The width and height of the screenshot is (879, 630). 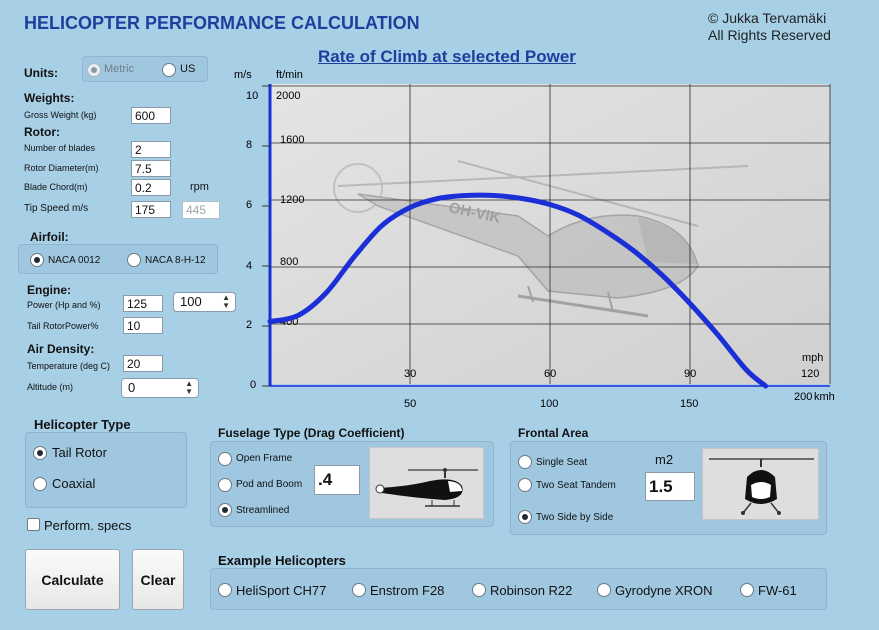 I want to click on units-us-label: US, so click(x=188, y=69).